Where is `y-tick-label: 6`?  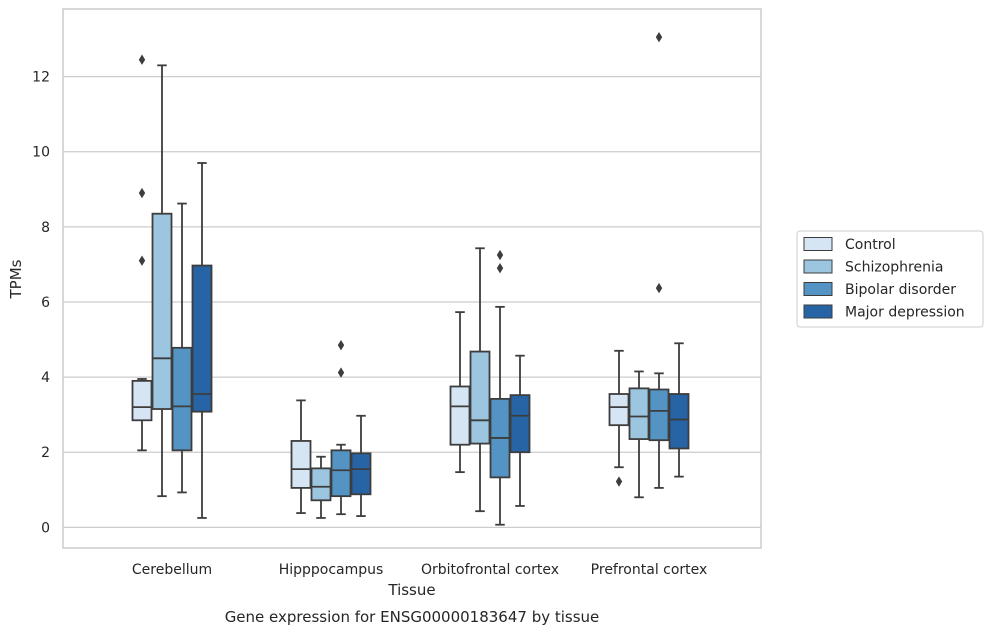 y-tick-label: 6 is located at coordinates (45, 303).